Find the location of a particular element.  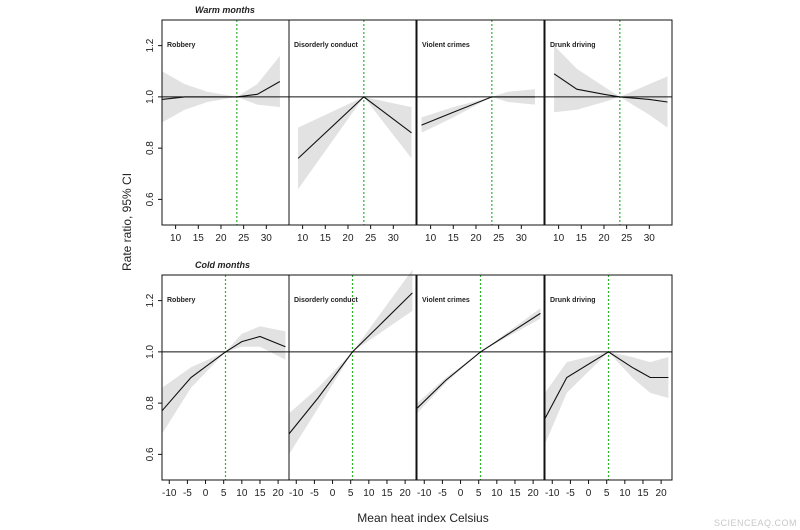

panel-2: Disorderly conduct 10 15 20 25 30 is located at coordinates (352, 131).